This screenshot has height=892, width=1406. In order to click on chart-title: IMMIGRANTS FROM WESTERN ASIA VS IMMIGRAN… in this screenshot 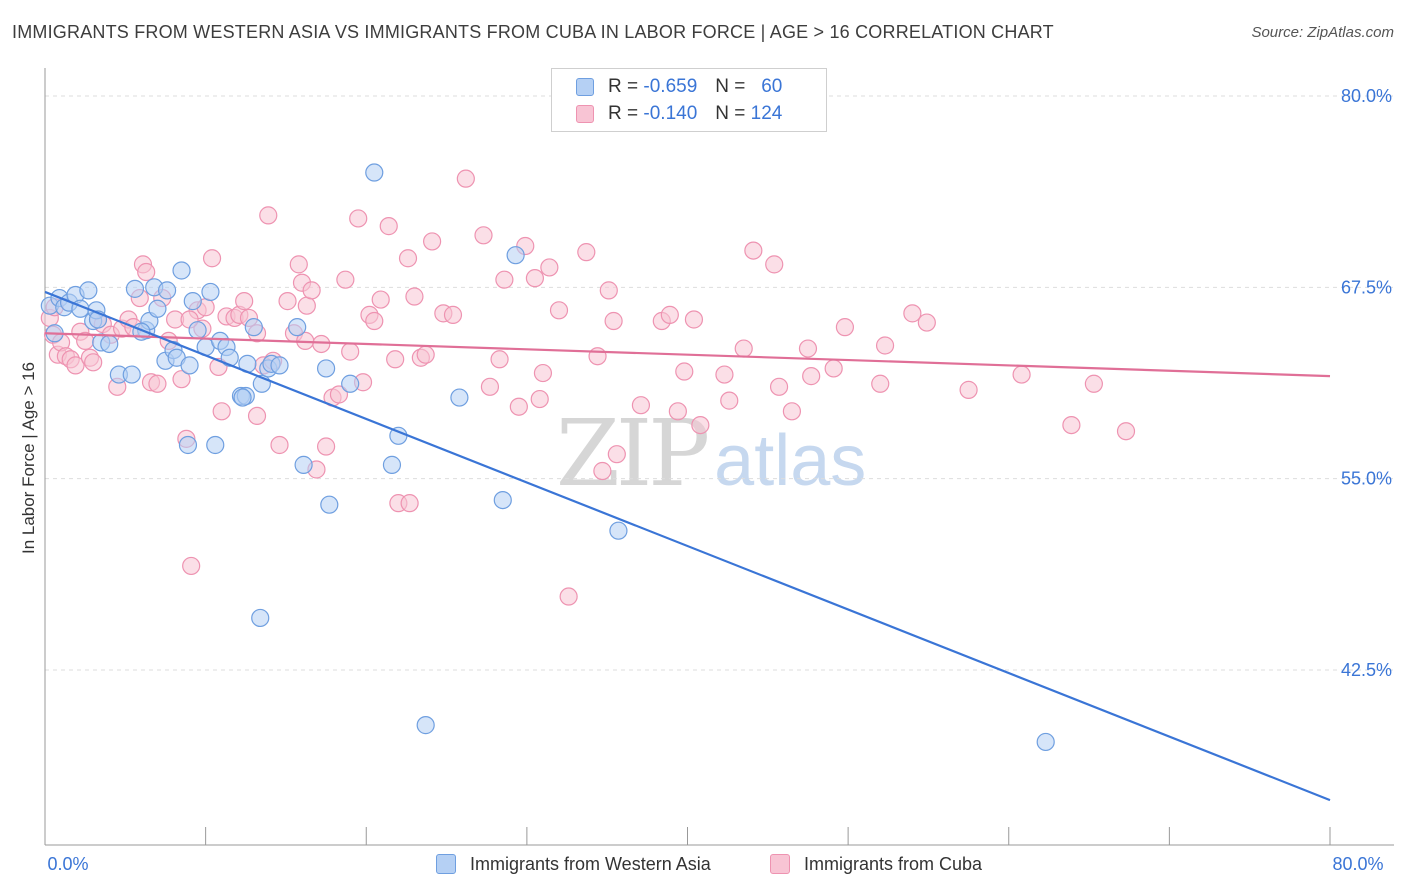, I will do `click(533, 32)`.